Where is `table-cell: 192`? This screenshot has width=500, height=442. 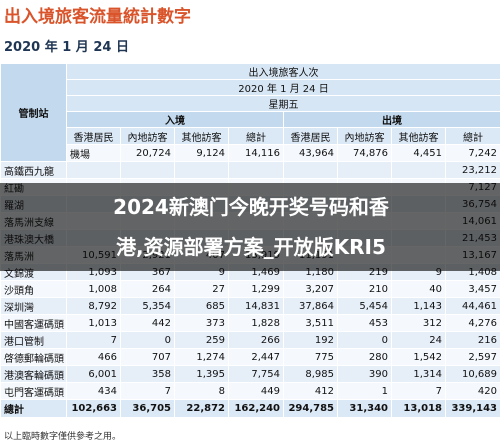
table-cell: 192 is located at coordinates (310, 340).